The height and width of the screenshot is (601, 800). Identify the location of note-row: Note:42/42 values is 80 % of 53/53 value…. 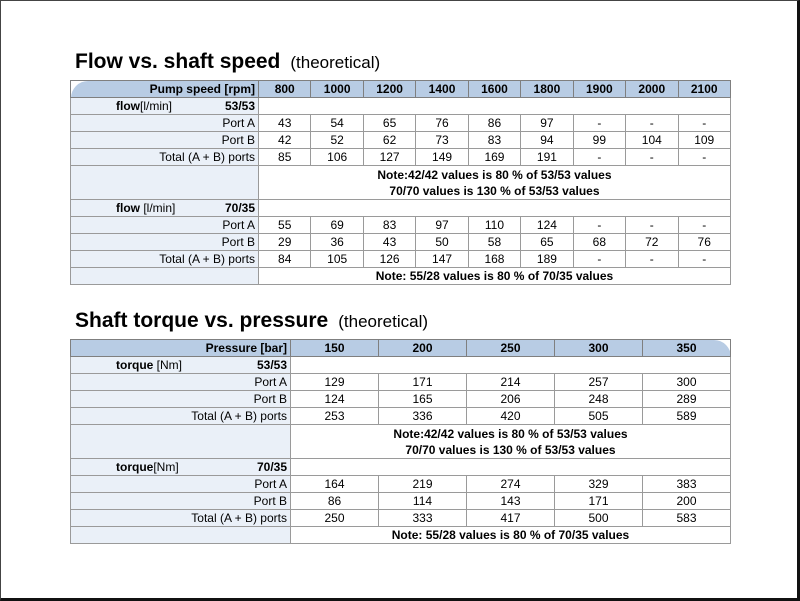
(400, 182).